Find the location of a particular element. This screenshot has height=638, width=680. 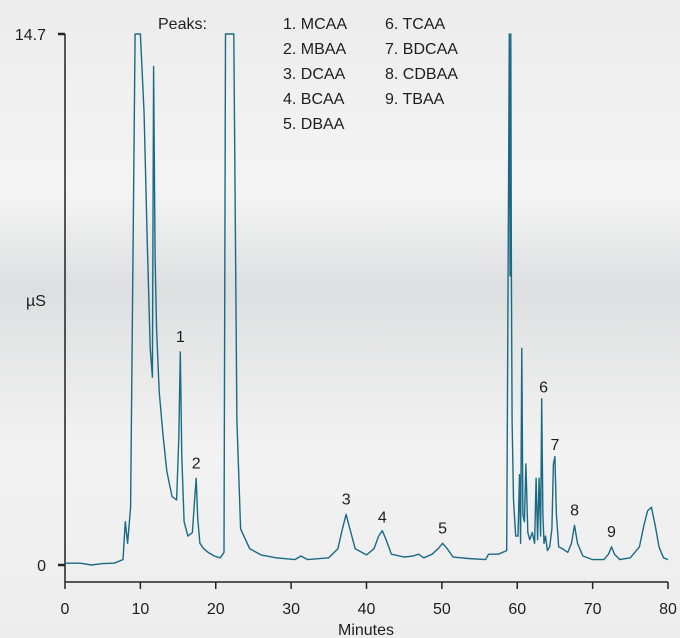

x-tick-label: 0 is located at coordinates (65, 609).